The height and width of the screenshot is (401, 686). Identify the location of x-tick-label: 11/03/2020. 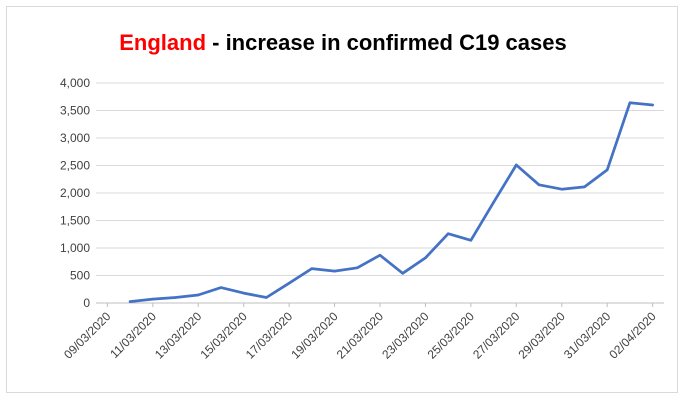
(133, 335).